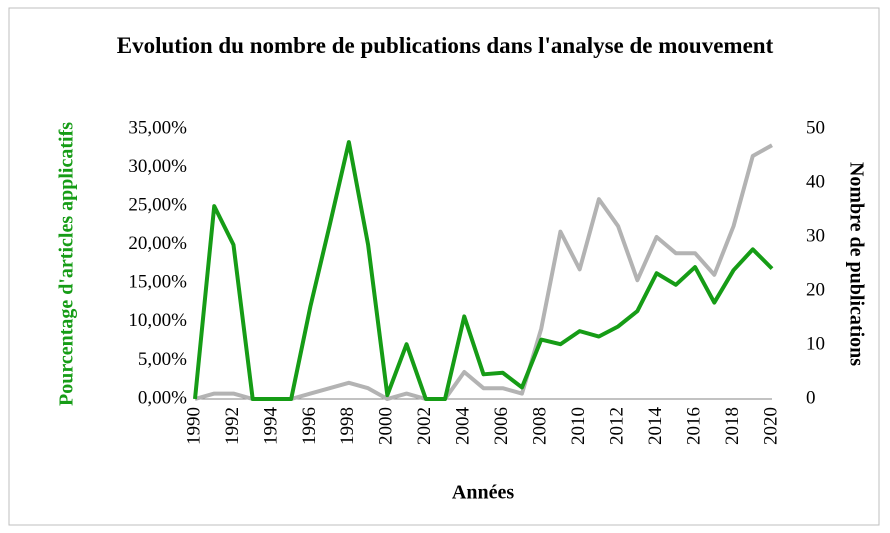 This screenshot has width=890, height=533. What do you see at coordinates (157, 243) in the screenshot?
I see `y-tick-label: 20,00%` at bounding box center [157, 243].